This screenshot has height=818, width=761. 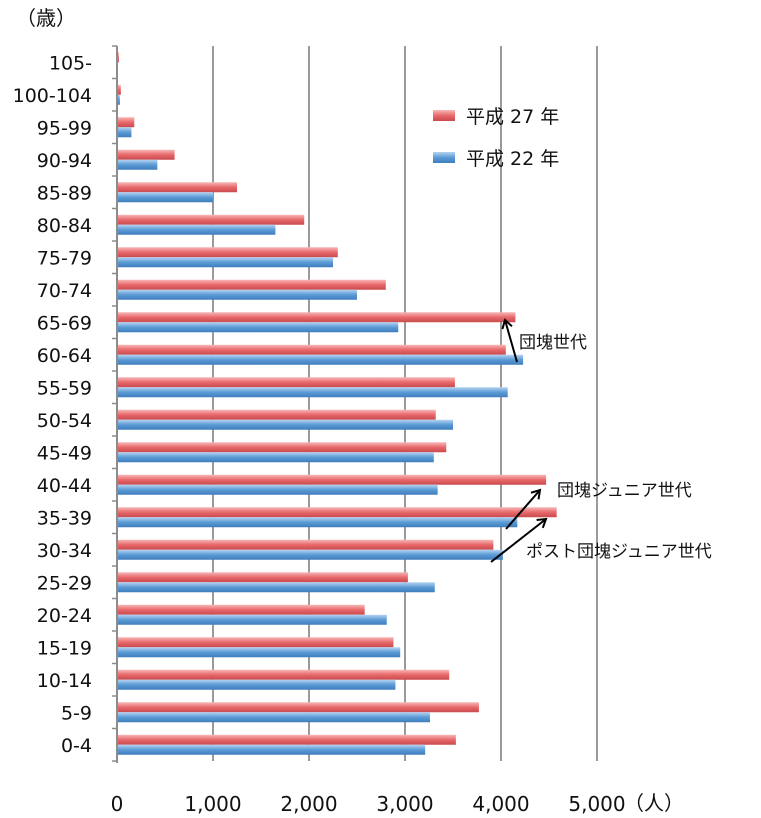 I want to click on y-tick-label: 75-79, so click(x=64, y=258).